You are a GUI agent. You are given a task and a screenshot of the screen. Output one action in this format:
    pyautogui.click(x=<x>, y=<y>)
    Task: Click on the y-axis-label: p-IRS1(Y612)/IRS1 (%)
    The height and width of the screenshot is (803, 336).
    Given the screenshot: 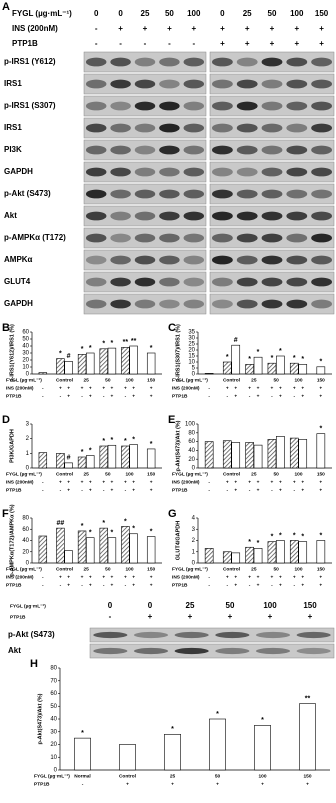 What is the action you would take?
    pyautogui.click(x=12, y=353)
    